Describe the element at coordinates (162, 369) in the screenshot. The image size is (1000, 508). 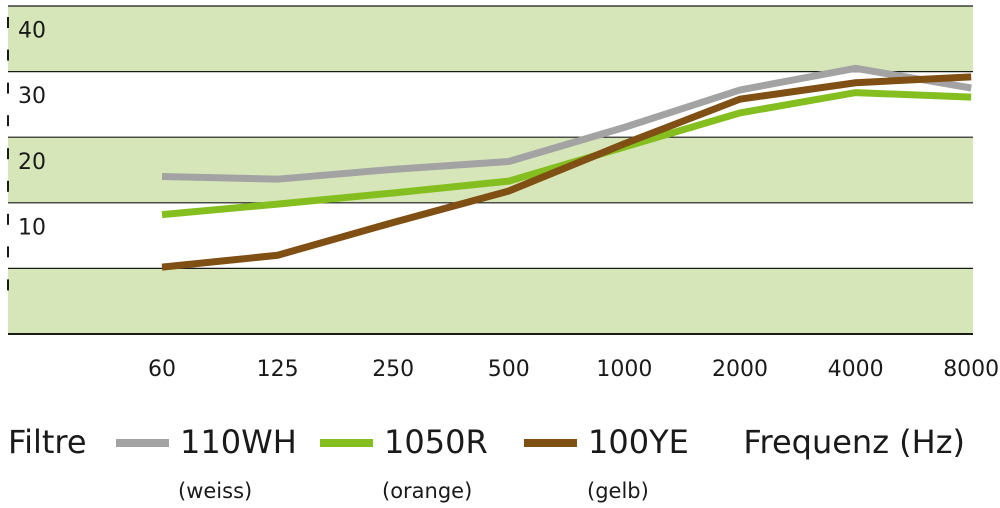
I see `x-tick-label: 60` at that location.